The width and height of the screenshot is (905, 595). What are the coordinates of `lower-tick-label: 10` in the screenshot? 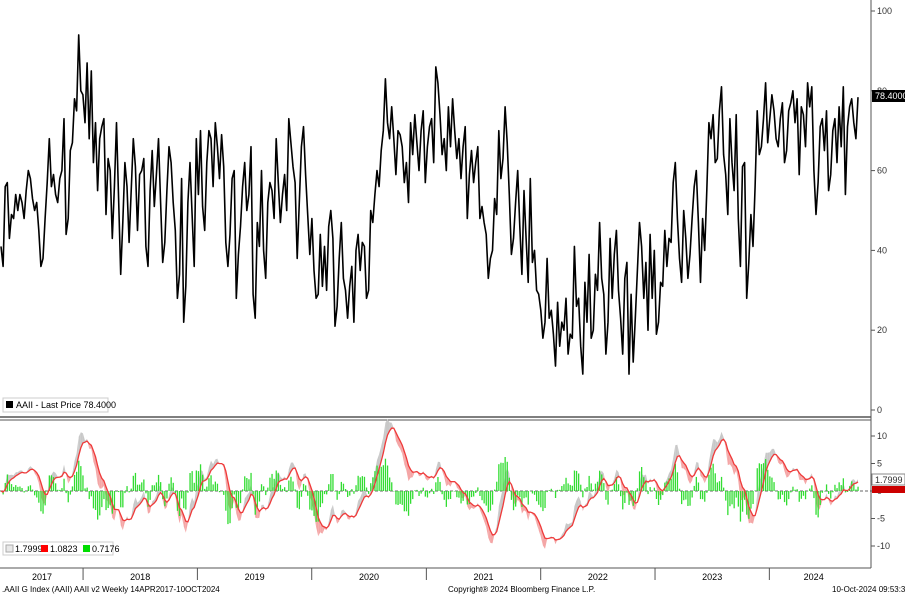 It's located at (882, 436).